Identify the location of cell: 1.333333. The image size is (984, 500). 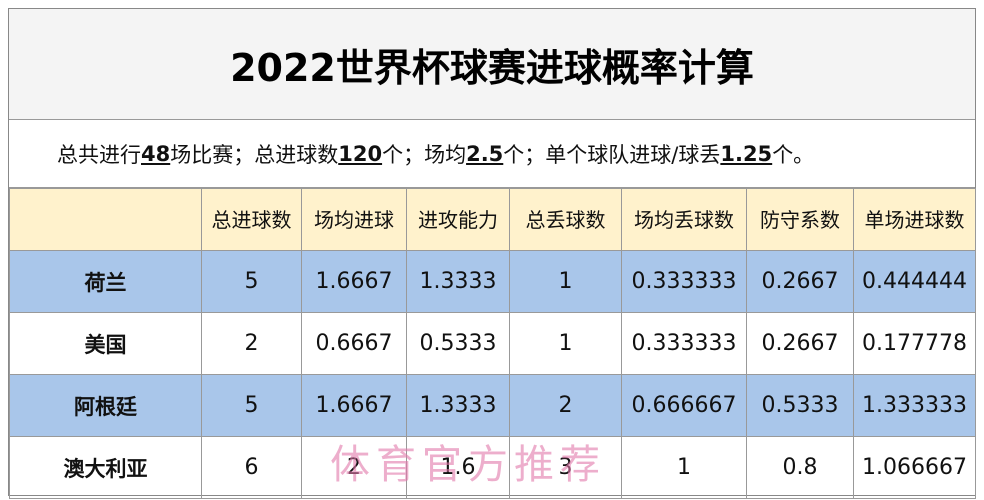
(914, 405).